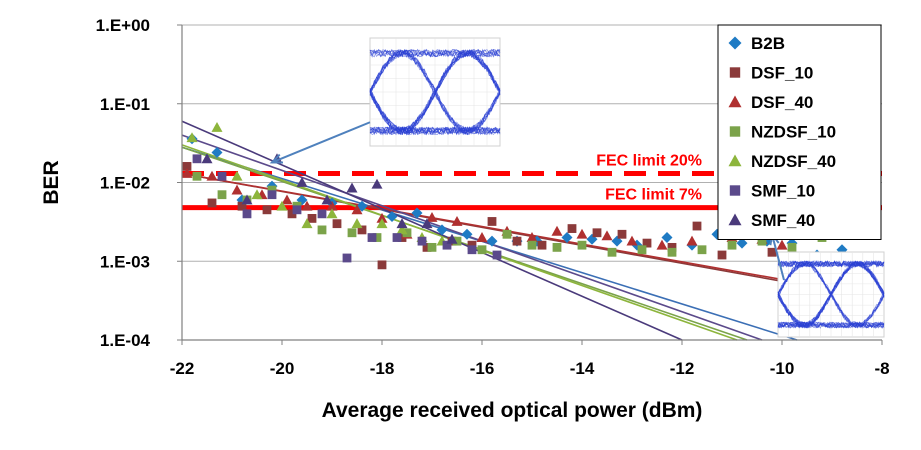 The image size is (921, 450). I want to click on x-axis-title: Average received optical power (dBm), so click(512, 410).